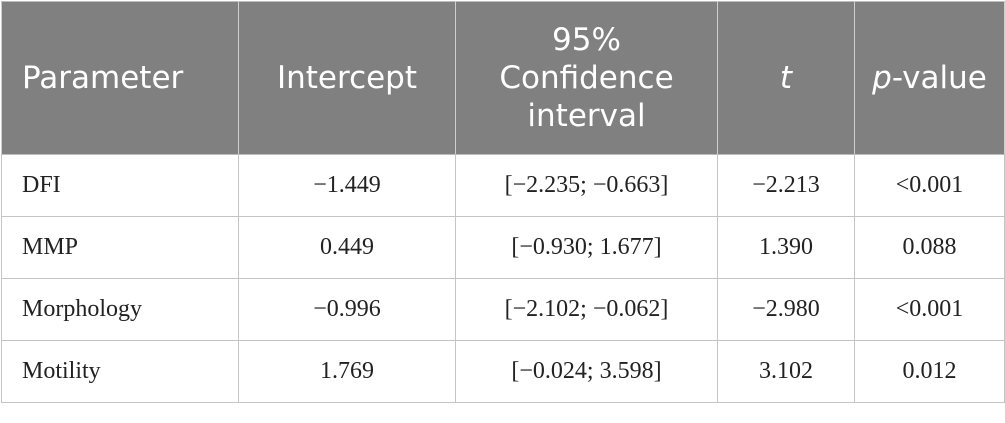 The image size is (1005, 423). What do you see at coordinates (347, 309) in the screenshot?
I see `cell-intercept: −0.996` at bounding box center [347, 309].